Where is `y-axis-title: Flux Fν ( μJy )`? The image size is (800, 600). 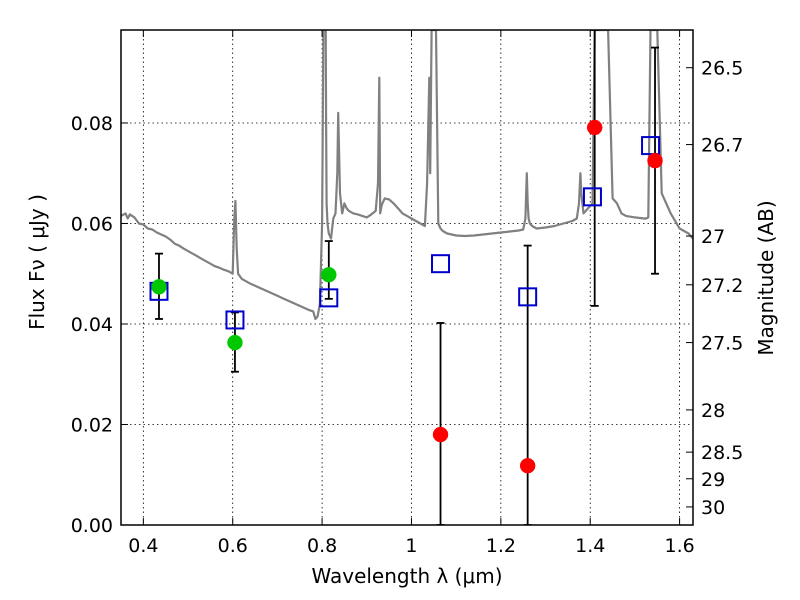 y-axis-title: Flux Fν ( μJy ) is located at coordinates (37, 262).